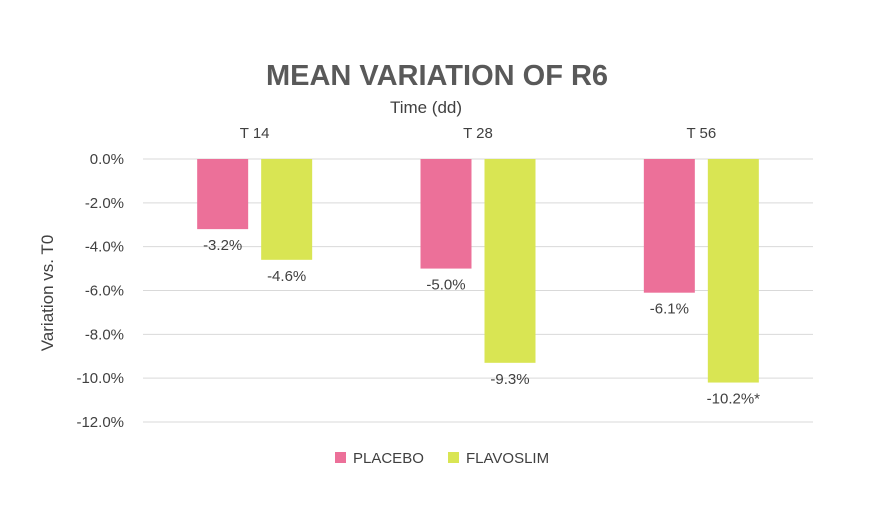 The width and height of the screenshot is (877, 514). Describe the element at coordinates (701, 133) in the screenshot. I see `x-category-label: T 56` at that location.